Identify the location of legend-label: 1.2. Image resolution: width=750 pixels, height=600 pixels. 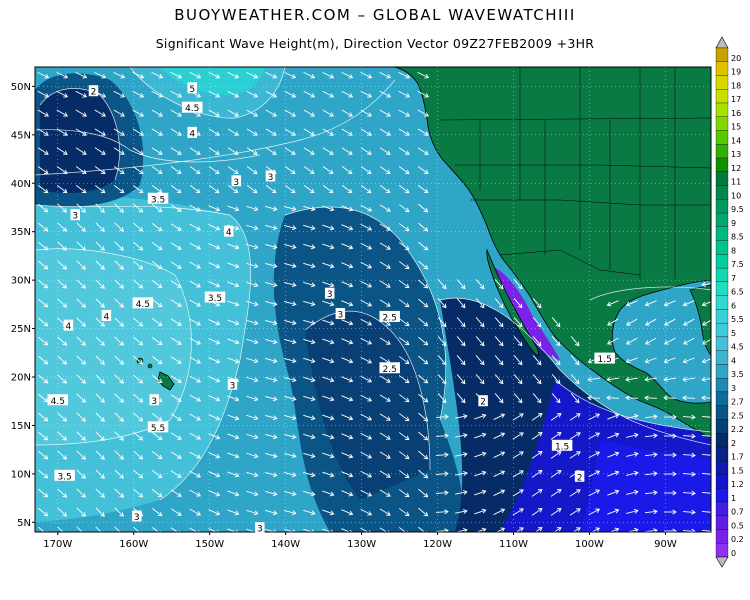
(737, 484).